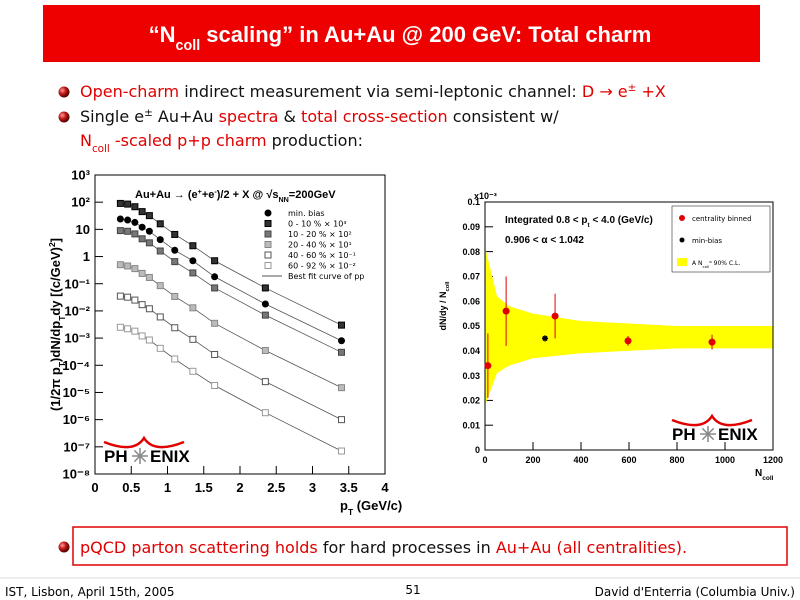  I want to click on y-tick-label: 0.07, so click(471, 277).